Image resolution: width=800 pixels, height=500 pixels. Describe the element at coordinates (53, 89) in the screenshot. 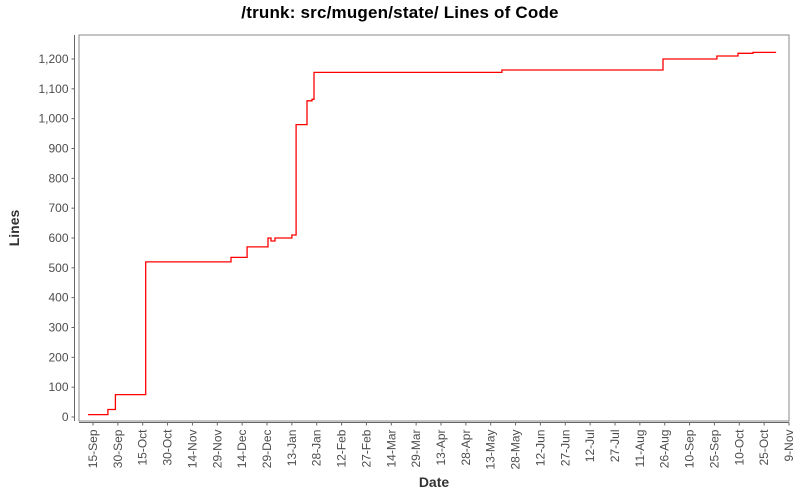

I see `y-axis-tick-label: 1,100` at that location.